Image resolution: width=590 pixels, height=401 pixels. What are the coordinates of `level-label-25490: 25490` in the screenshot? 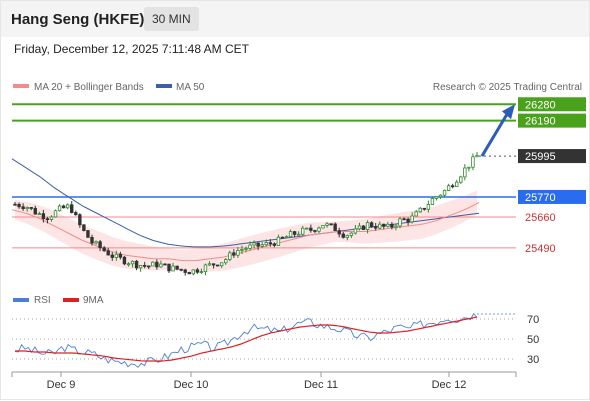 It's located at (540, 249).